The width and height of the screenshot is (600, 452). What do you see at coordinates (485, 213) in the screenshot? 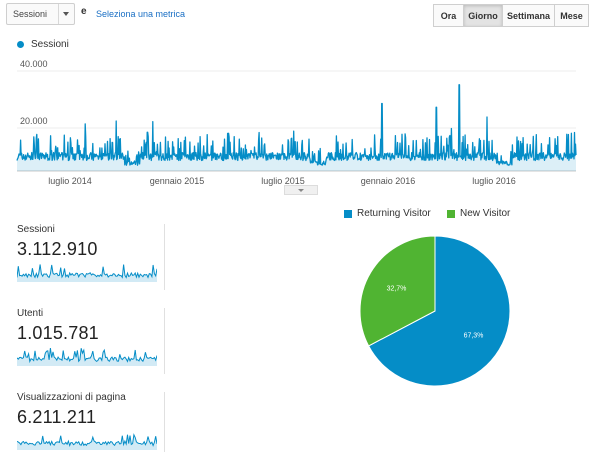
I see `legend-label: New Visitor` at bounding box center [485, 213].